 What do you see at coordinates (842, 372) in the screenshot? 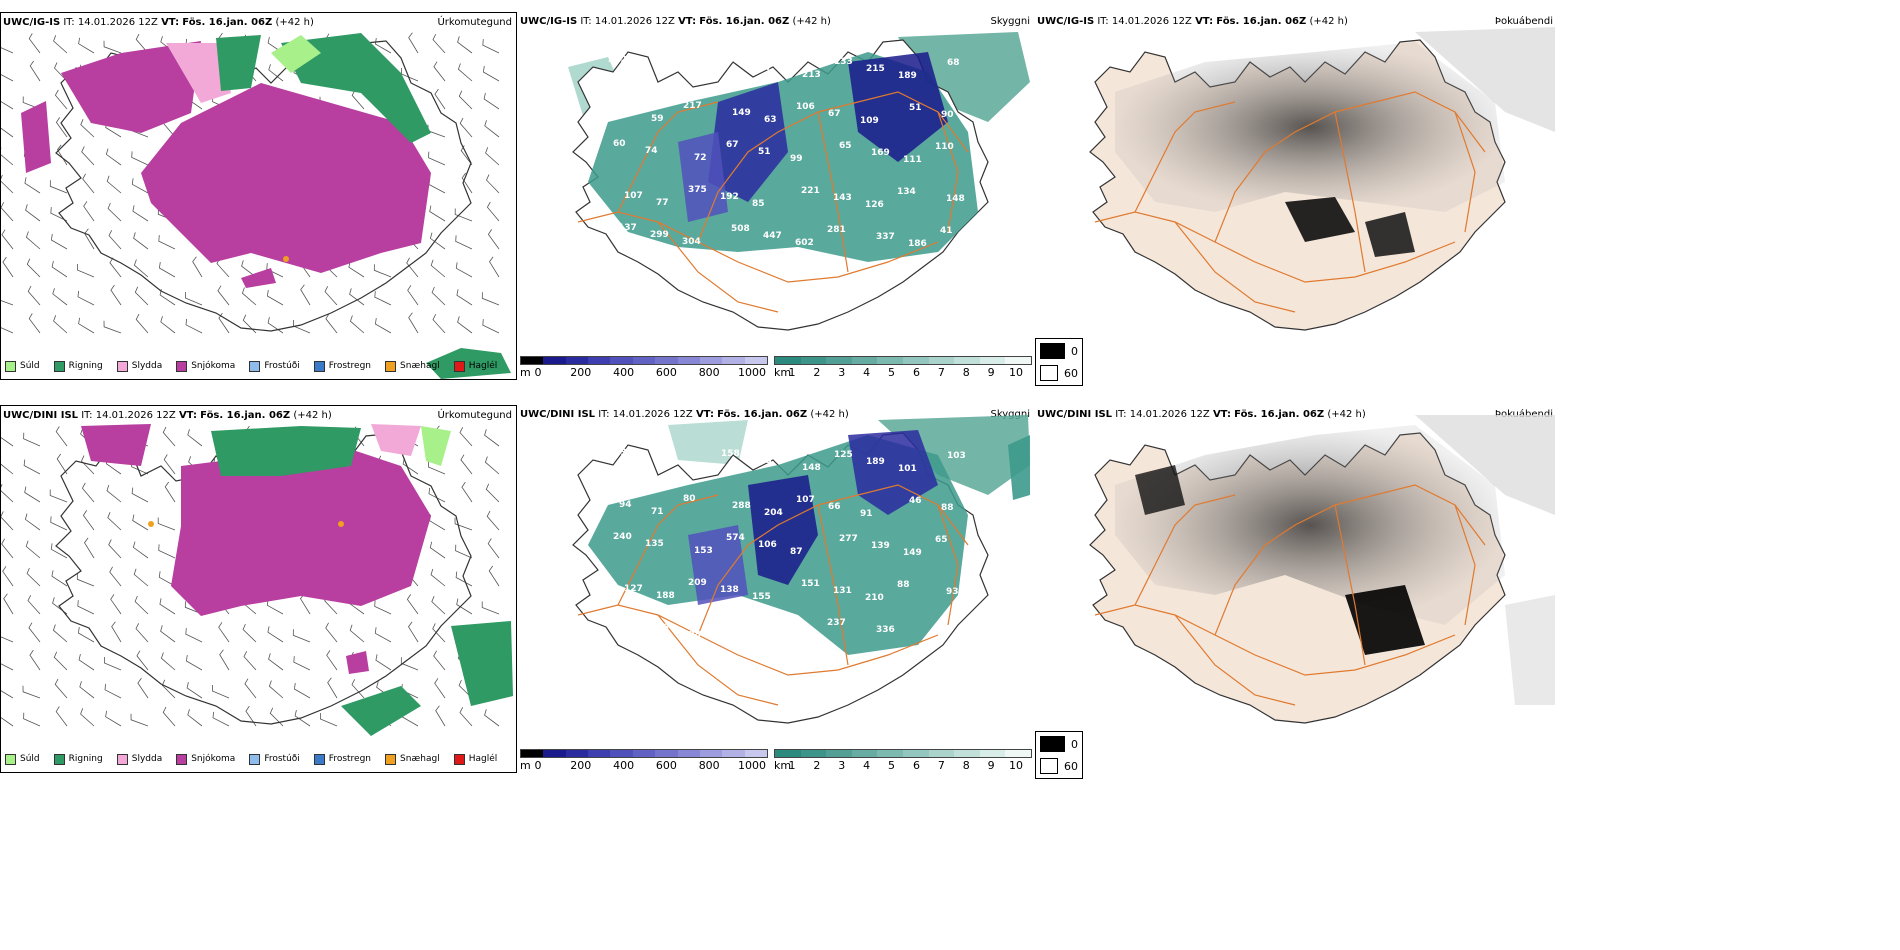
I see `colorbar-tick: 3` at bounding box center [842, 372].